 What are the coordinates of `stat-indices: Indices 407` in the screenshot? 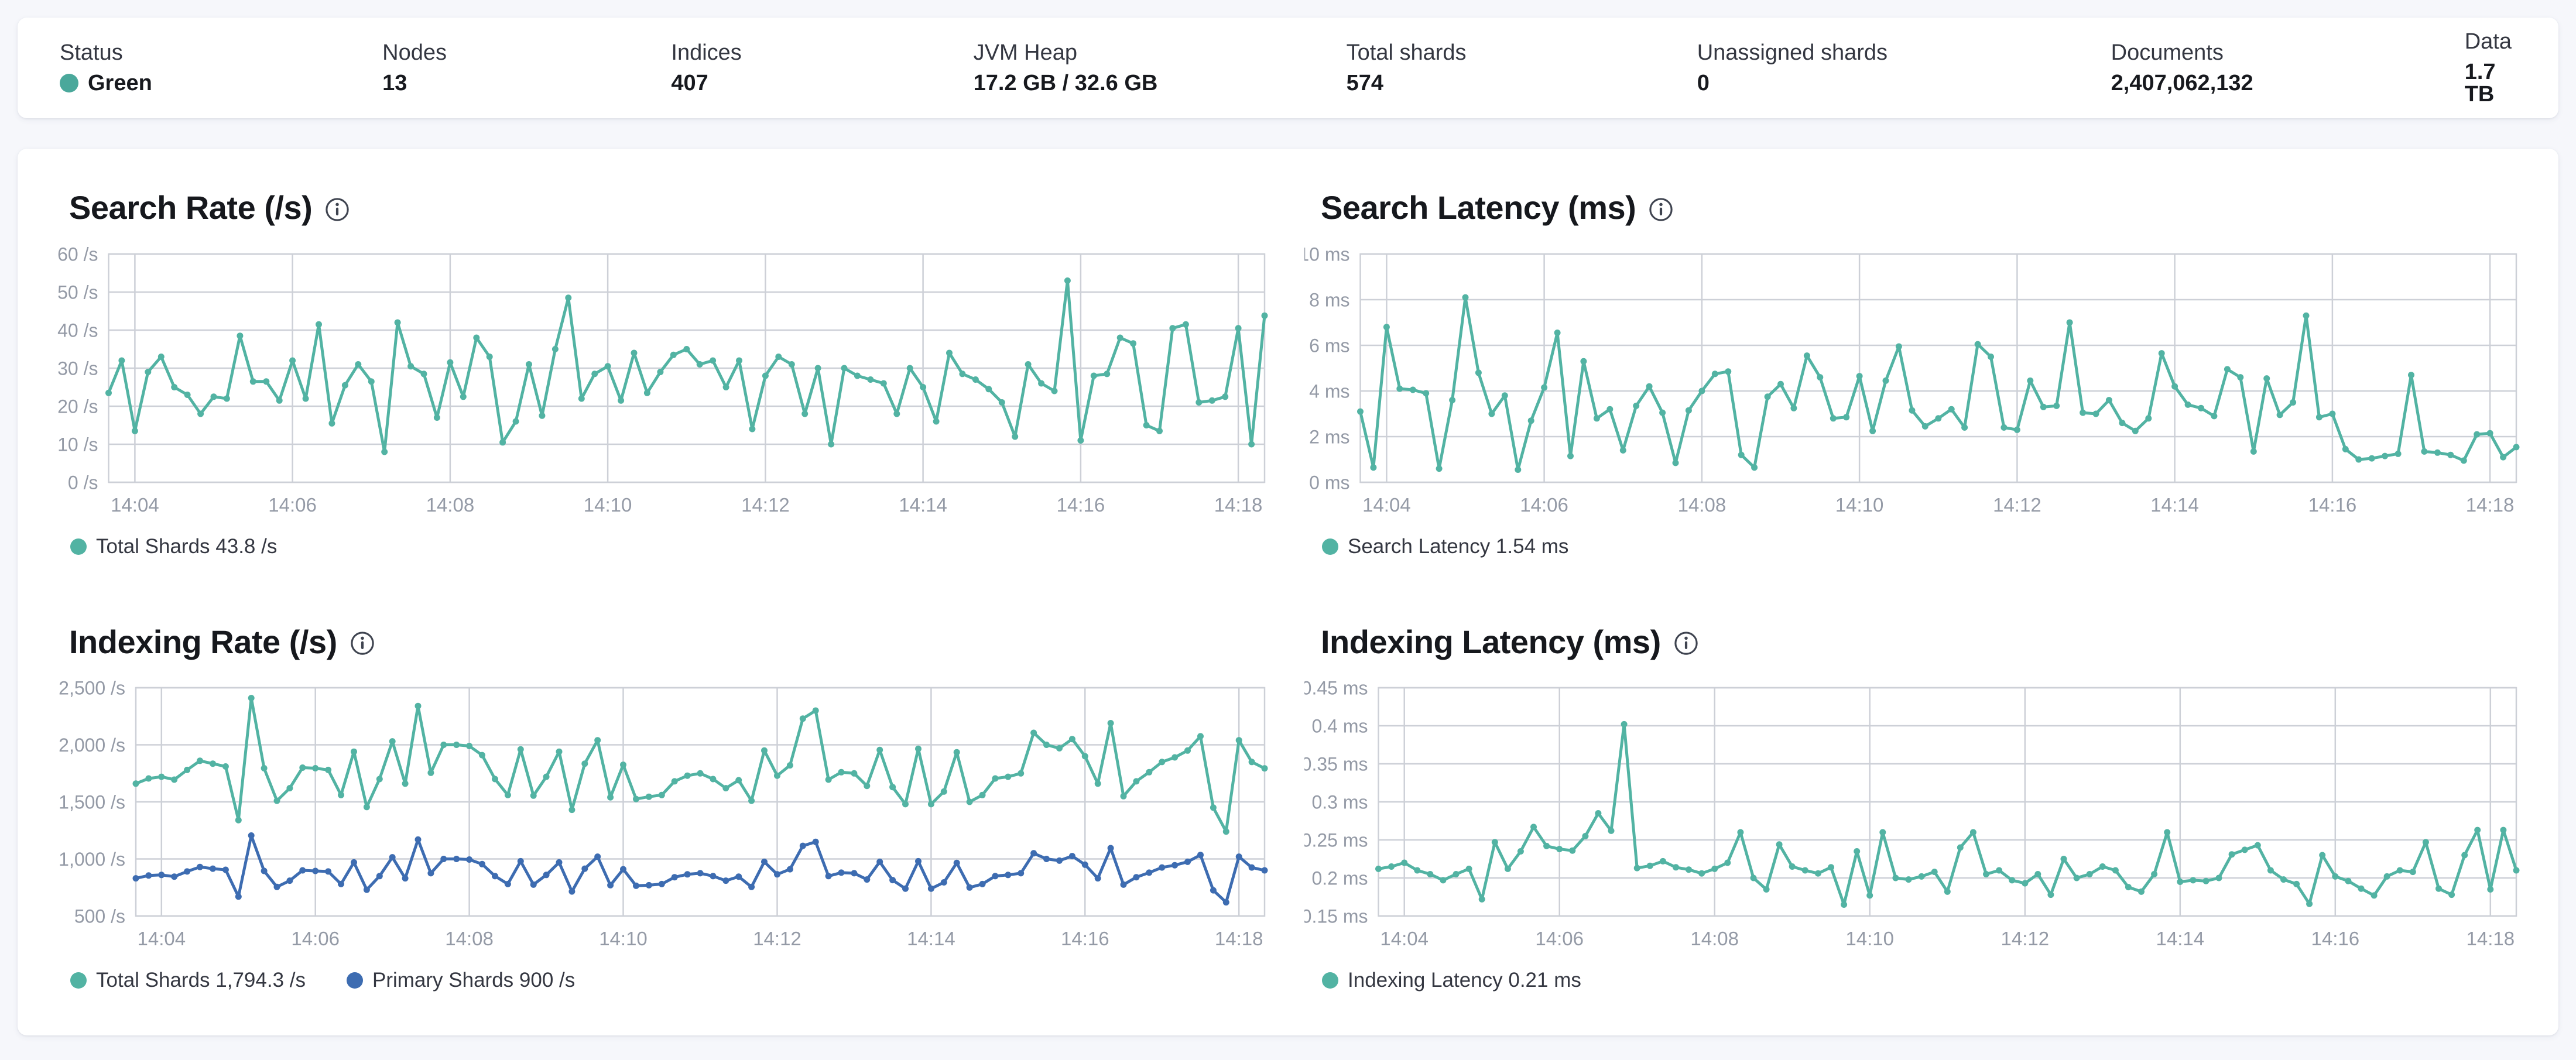 It's located at (822, 68).